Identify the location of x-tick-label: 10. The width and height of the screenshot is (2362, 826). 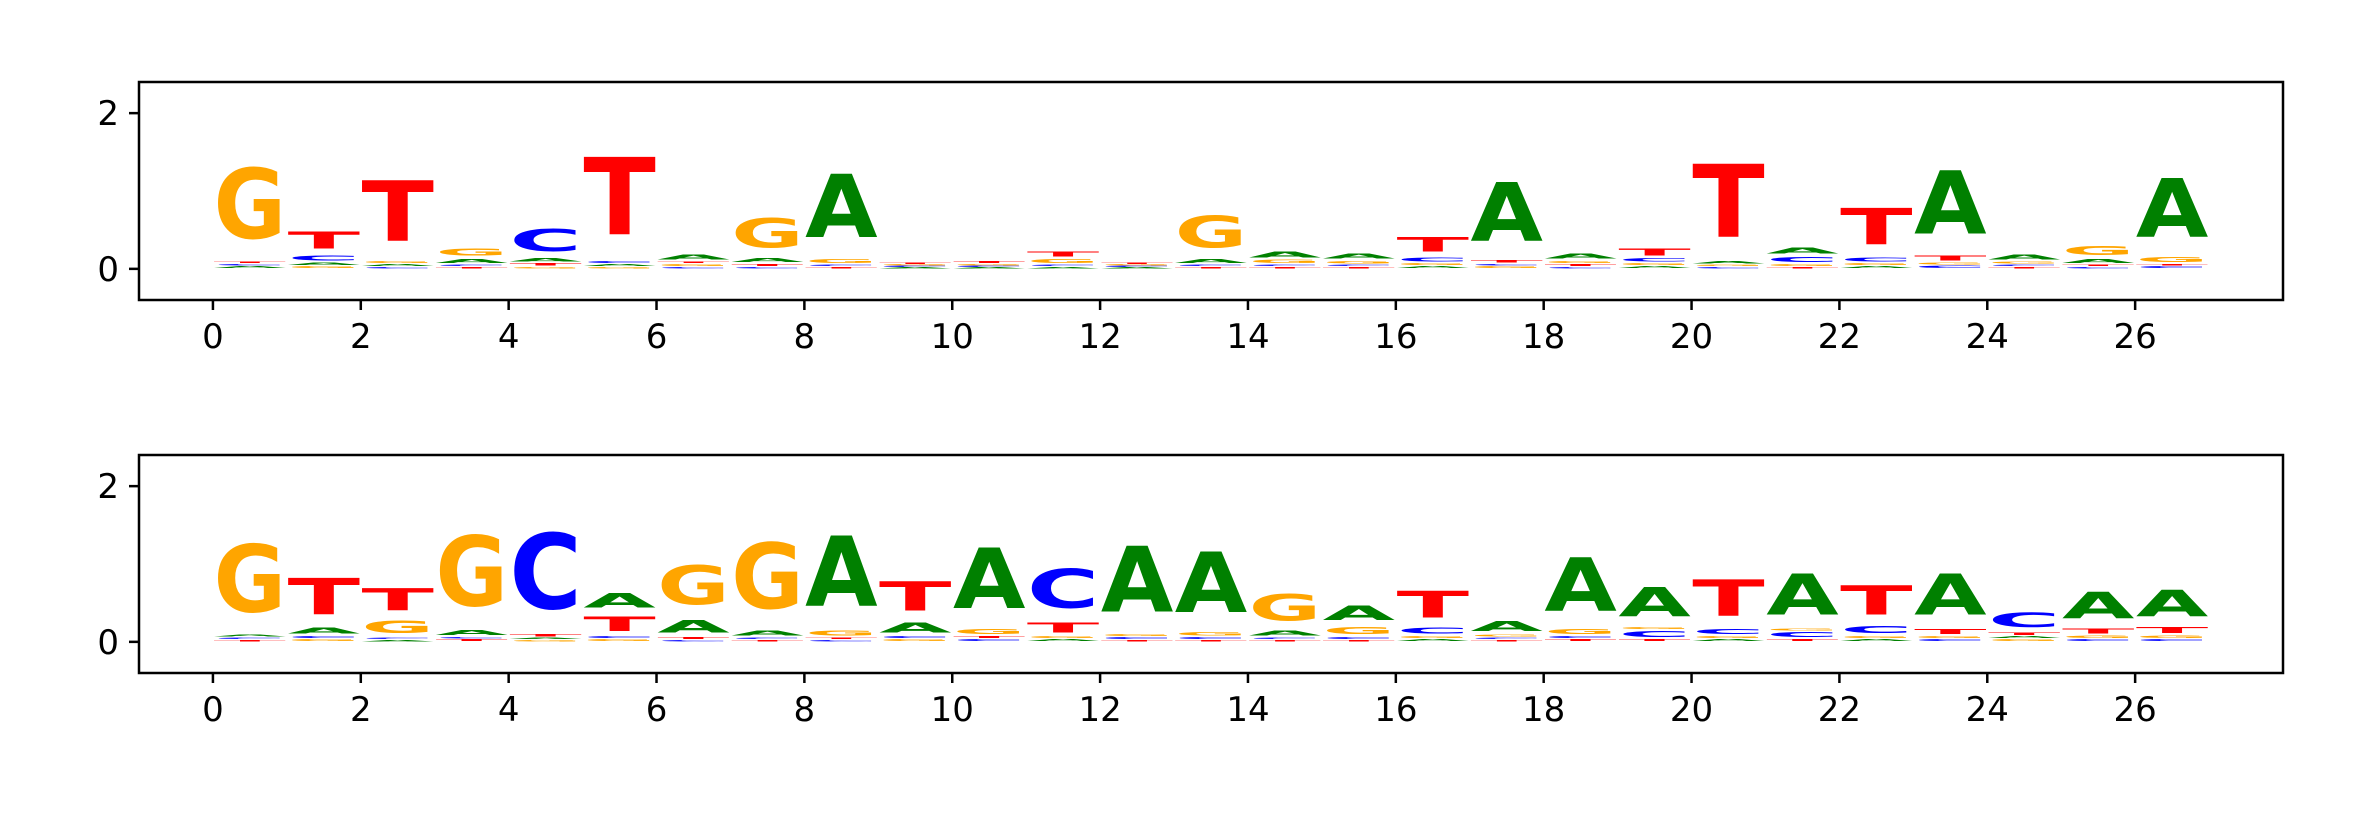
(952, 710).